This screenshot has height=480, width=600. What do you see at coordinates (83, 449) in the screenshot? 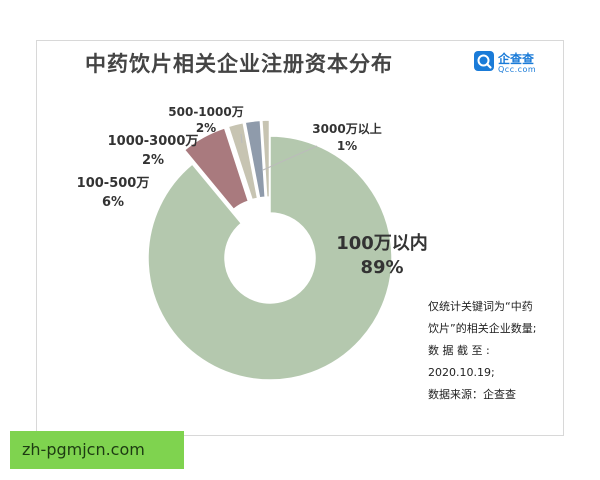
I see `watermark-text: zh-pgmjcn.com` at bounding box center [83, 449].